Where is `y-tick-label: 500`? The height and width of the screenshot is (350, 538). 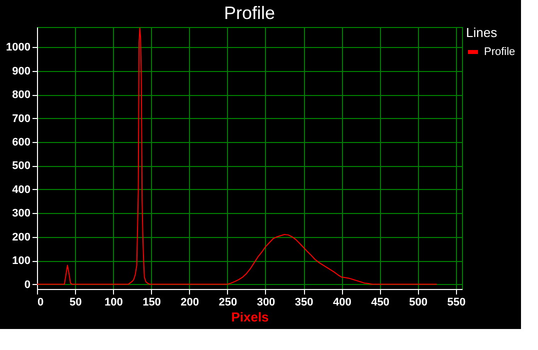 y-tick-label: 500 is located at coordinates (21, 166).